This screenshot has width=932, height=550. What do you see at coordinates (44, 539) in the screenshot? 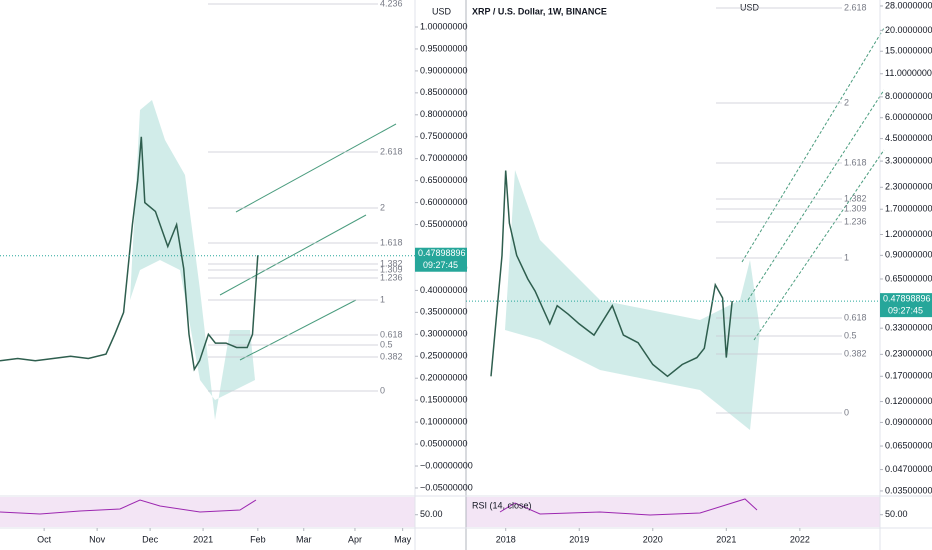
I see `x-tick-label: Oct` at bounding box center [44, 539].